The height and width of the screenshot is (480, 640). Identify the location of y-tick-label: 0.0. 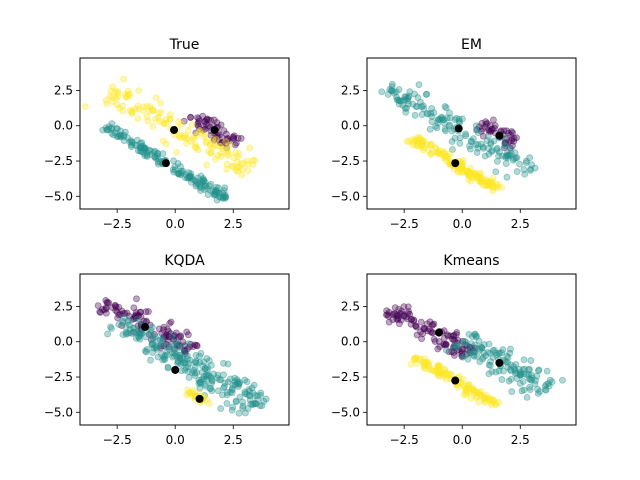
(350, 342).